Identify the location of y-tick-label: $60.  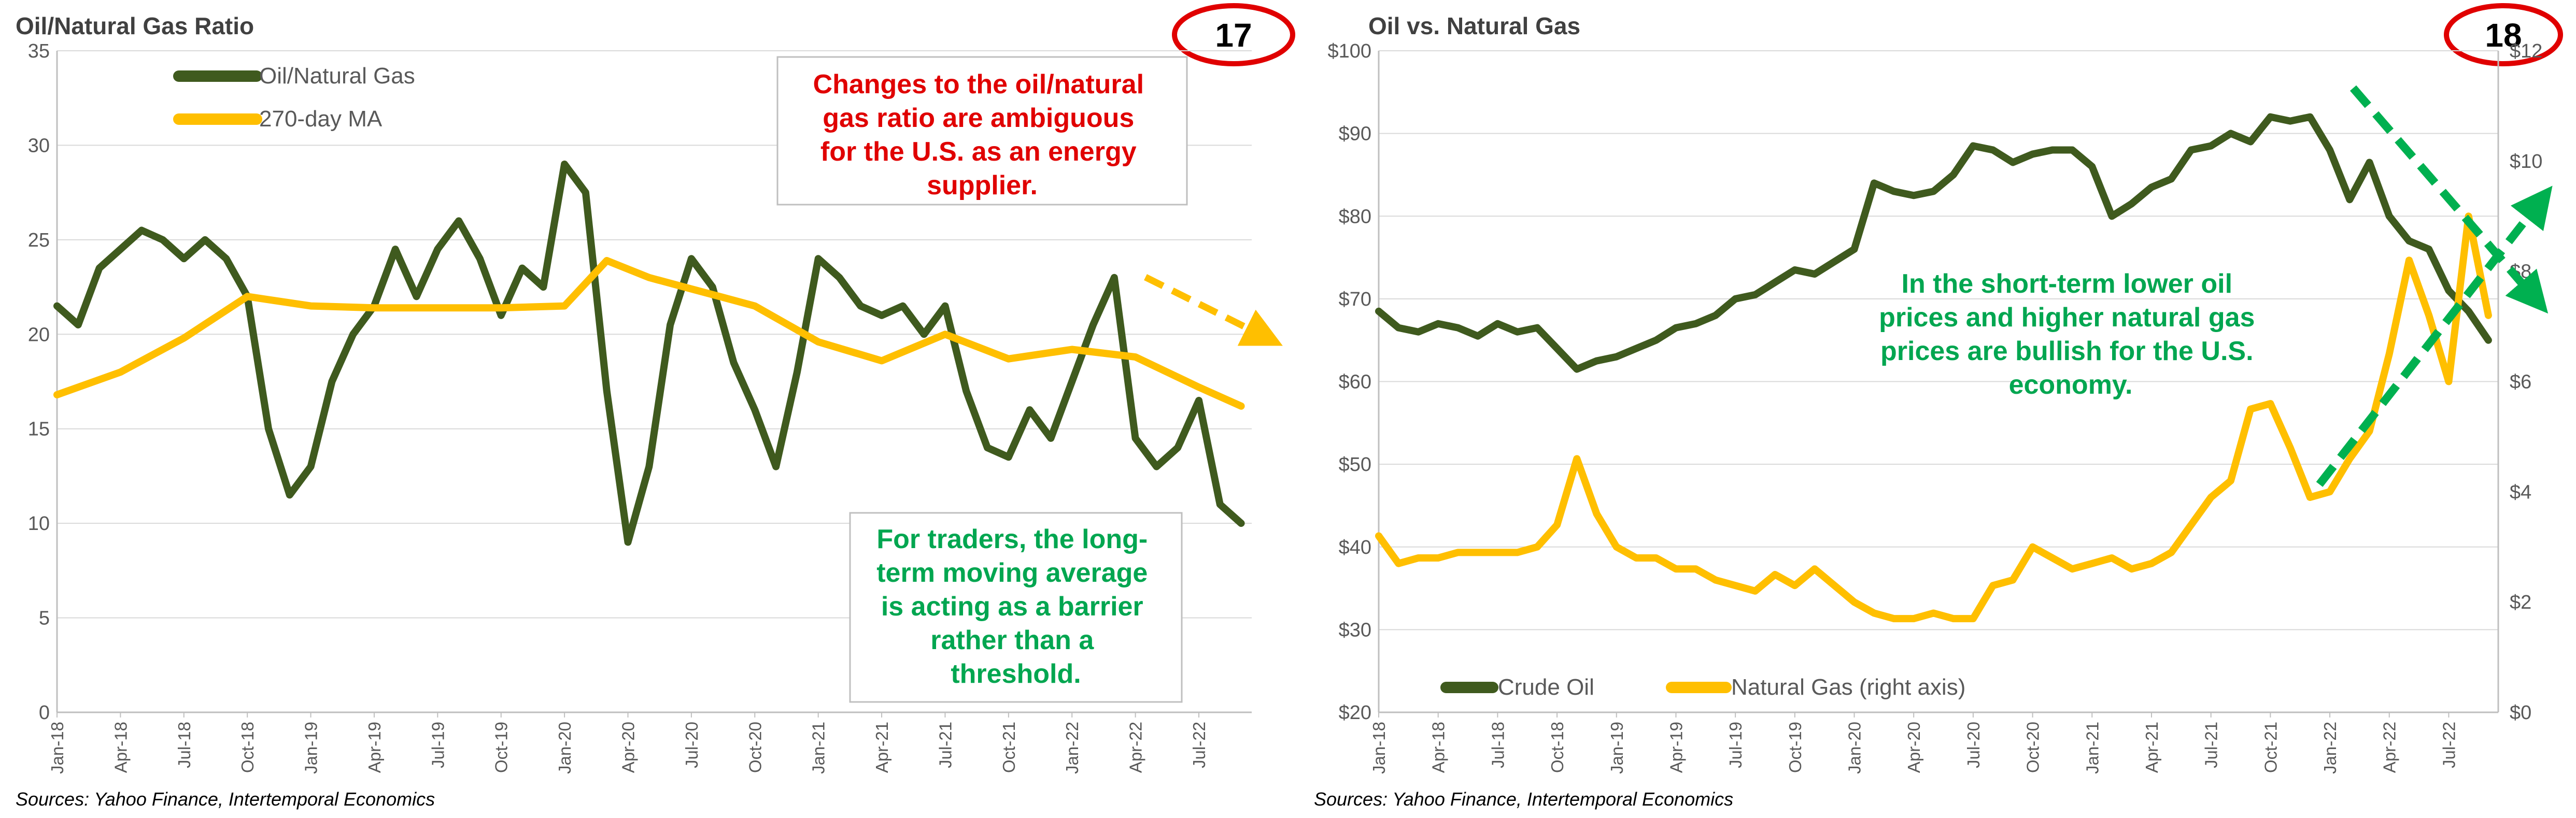
(1355, 382).